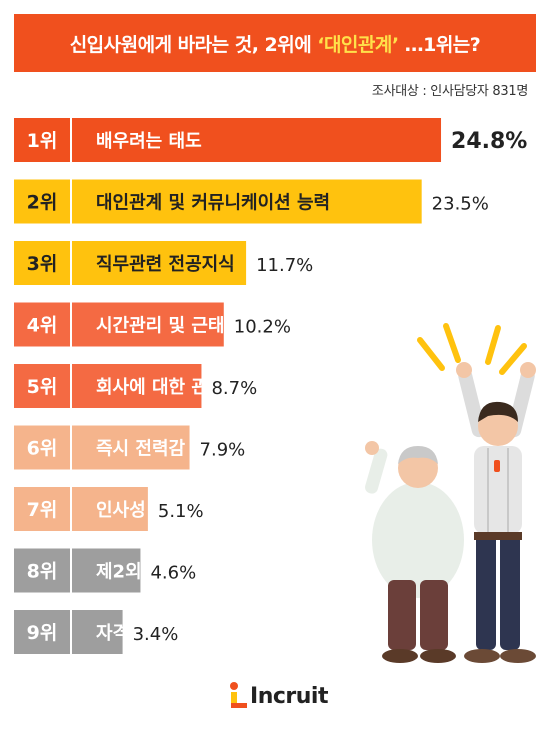  Describe the element at coordinates (149, 141) in the screenshot. I see `category-label: 배우려는 태도` at that location.